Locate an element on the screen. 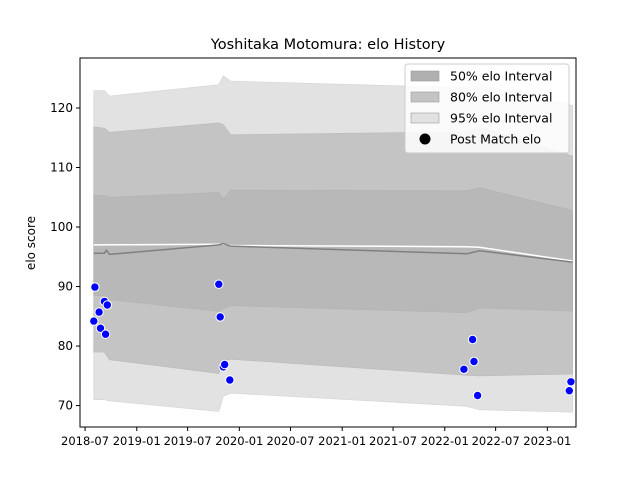  chart-title: Yoshitaka Motomura: elo History is located at coordinates (328, 45).